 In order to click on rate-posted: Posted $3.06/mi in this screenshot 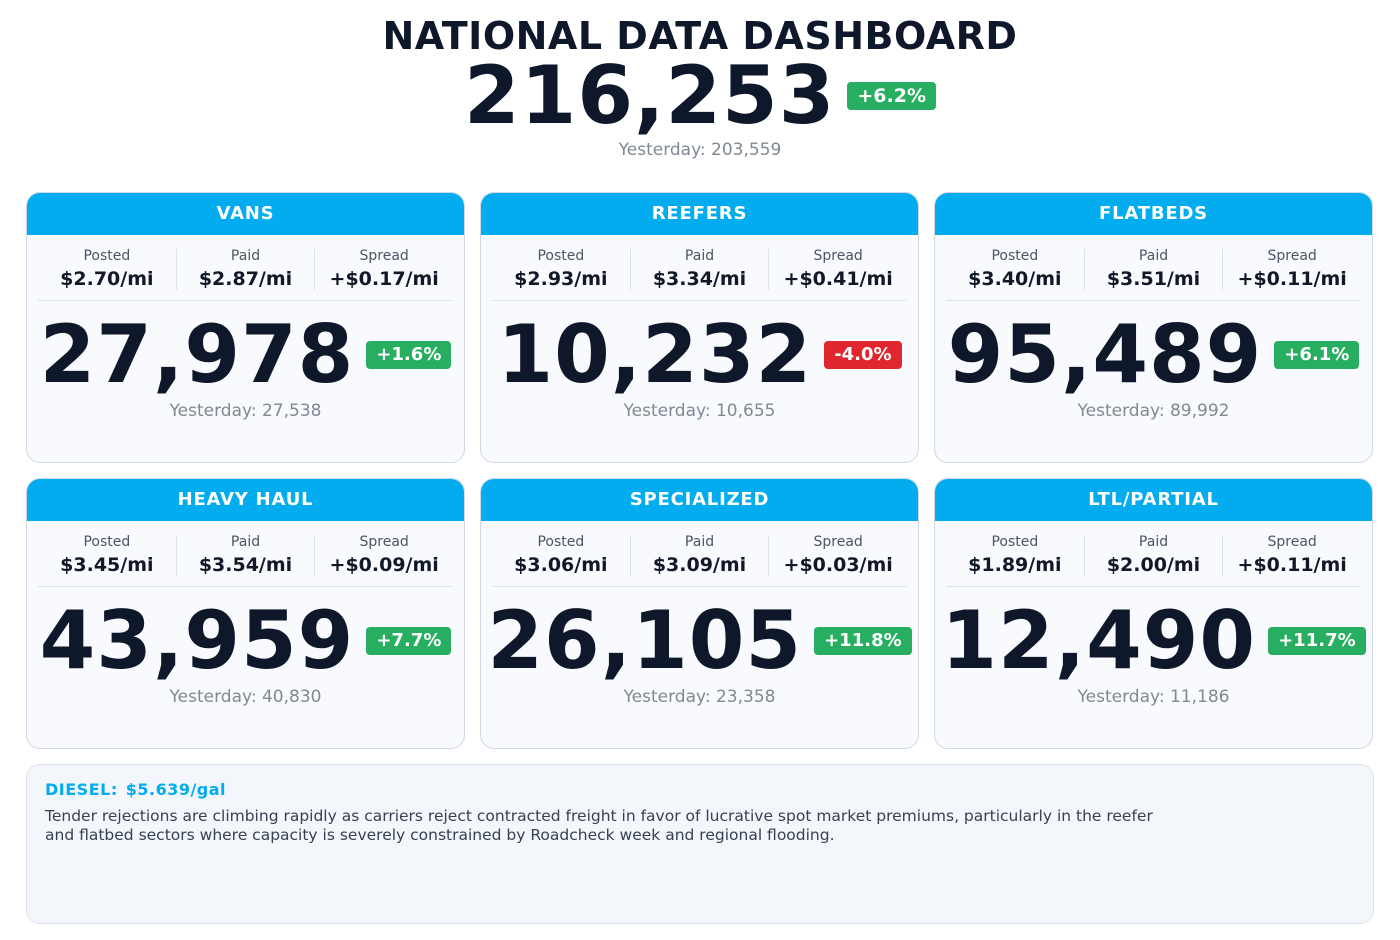, I will do `click(561, 555)`.